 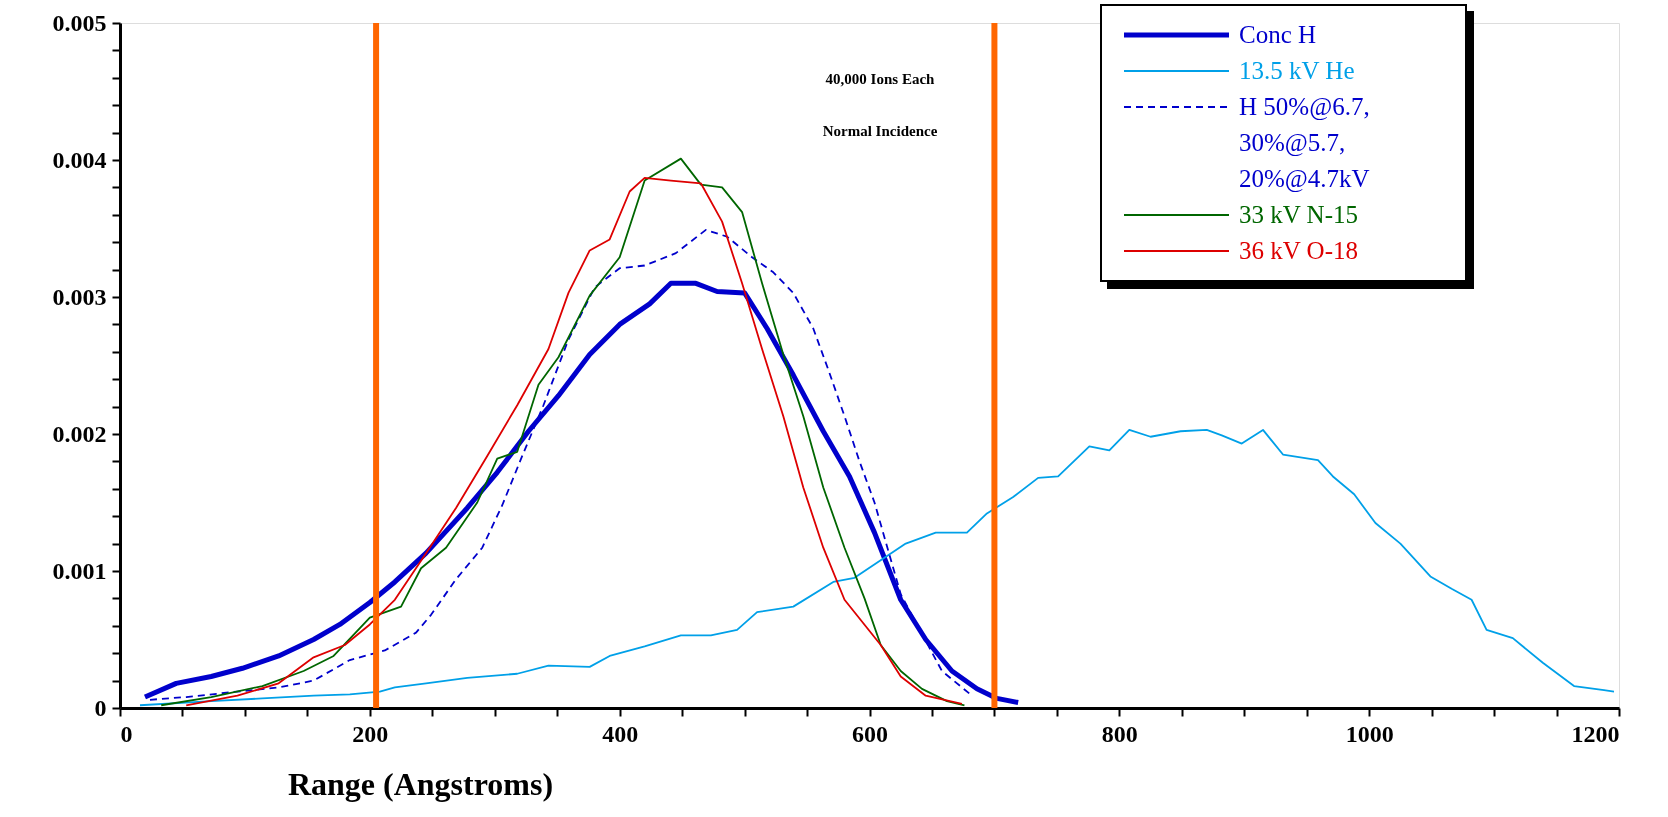 What do you see at coordinates (880, 79) in the screenshot?
I see `annotation: 40,000 Ions Each` at bounding box center [880, 79].